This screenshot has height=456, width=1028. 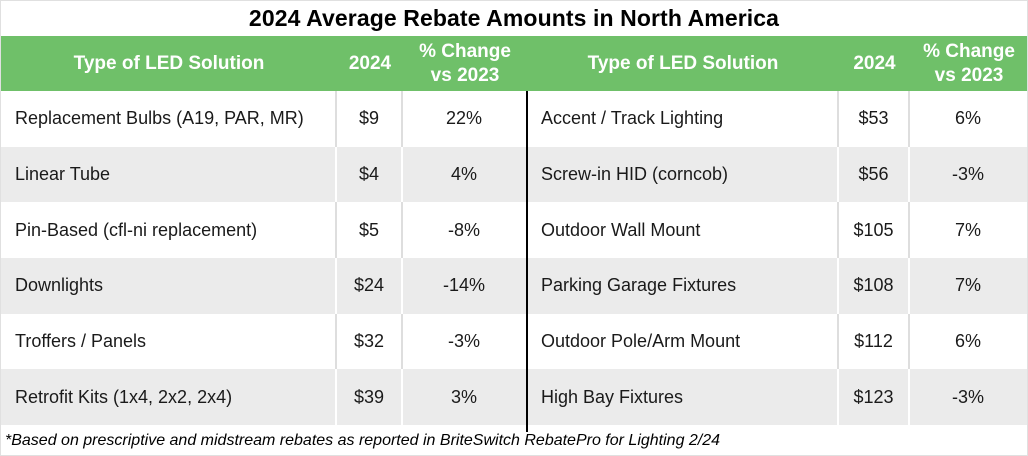 I want to click on led-type-cell: Outdoor Wall Mount, so click(x=683, y=230).